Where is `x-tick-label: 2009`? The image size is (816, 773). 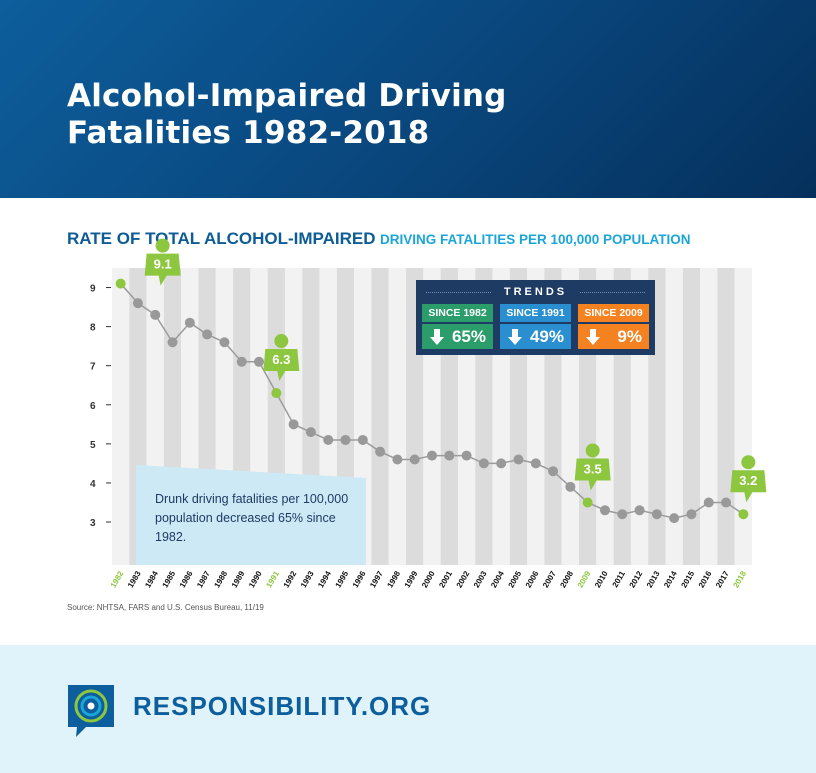
x-tick-label: 2009 is located at coordinates (584, 579).